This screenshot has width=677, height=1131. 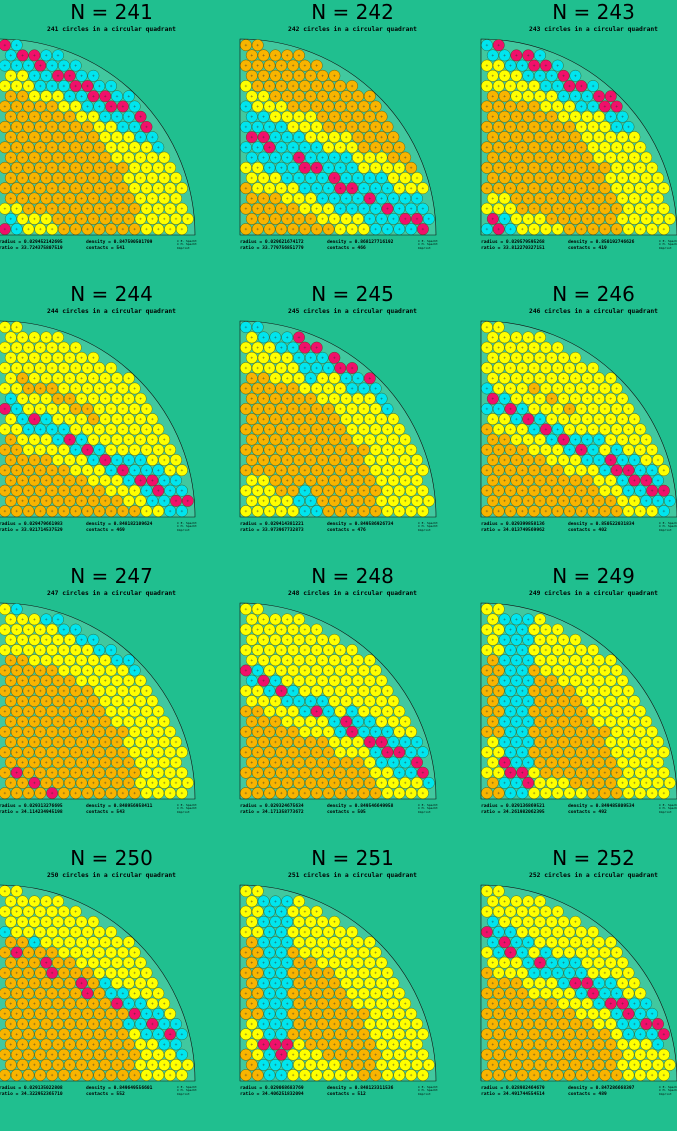 I want to click on panel-n-title: N = 244, so click(x=112, y=294).